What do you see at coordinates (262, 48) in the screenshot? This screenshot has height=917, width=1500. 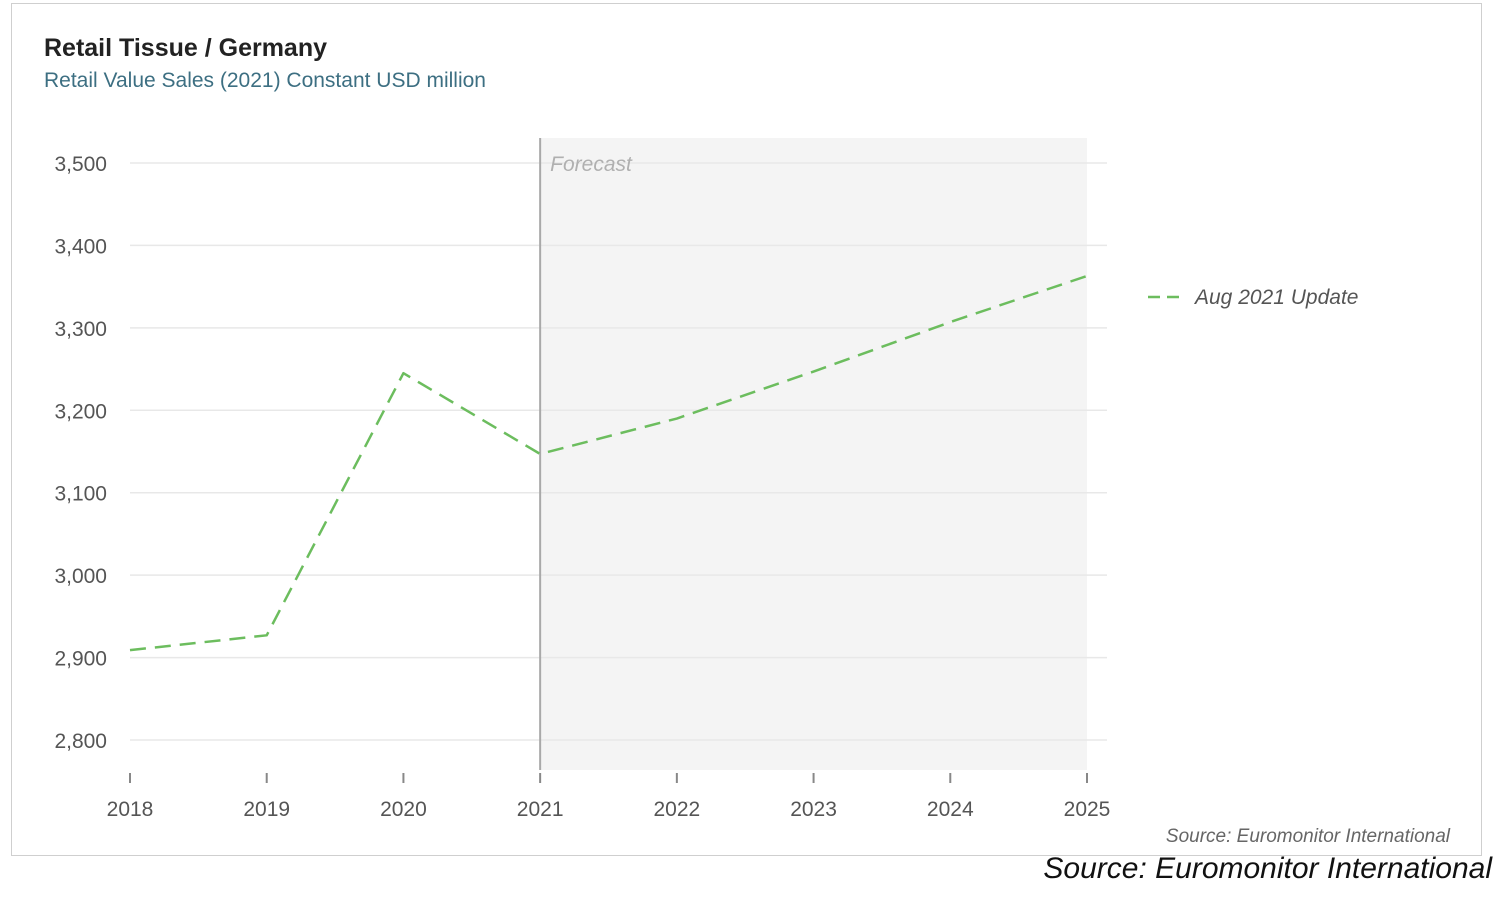 I see `chart-title-region: / Germany` at bounding box center [262, 48].